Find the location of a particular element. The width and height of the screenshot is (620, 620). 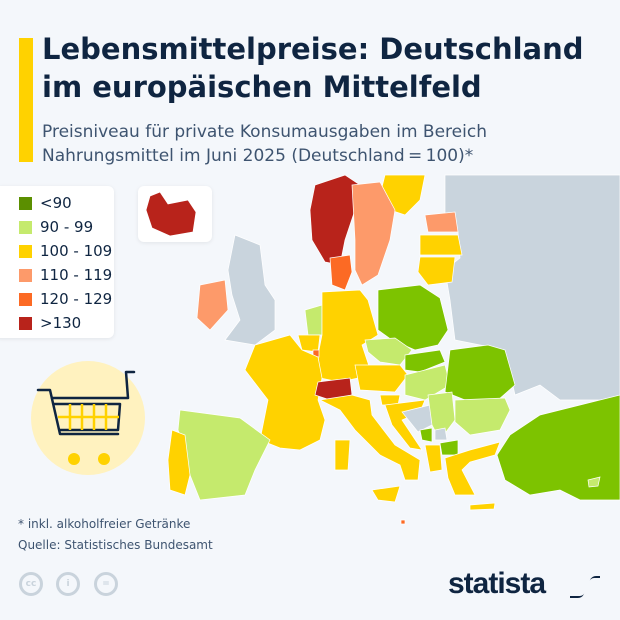

cc-noderivs-icon: = is located at coordinates (106, 584).